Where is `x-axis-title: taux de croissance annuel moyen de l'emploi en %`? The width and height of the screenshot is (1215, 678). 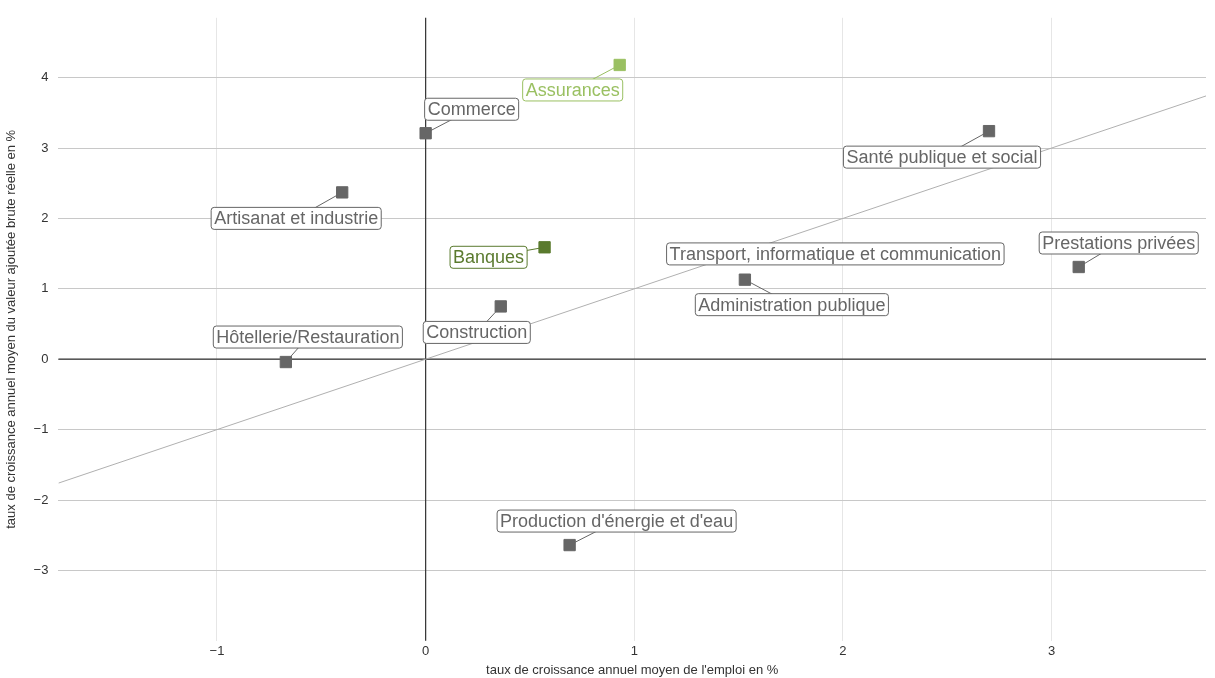
x-axis-title: taux de croissance annuel moyen de l'emploi en % is located at coordinates (632, 669).